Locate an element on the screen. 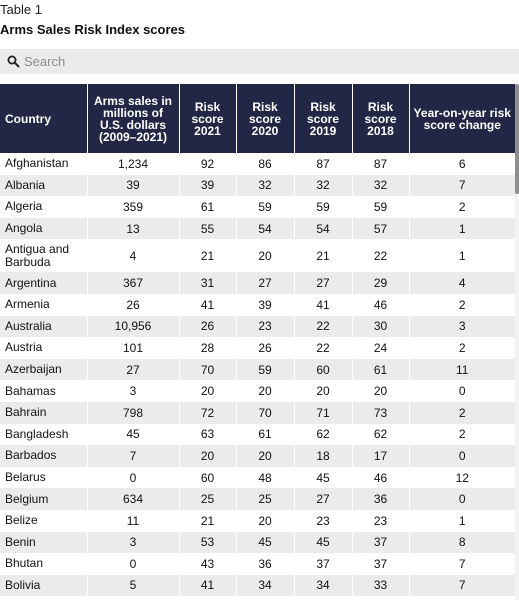  value-cell: 26 is located at coordinates (133, 304).